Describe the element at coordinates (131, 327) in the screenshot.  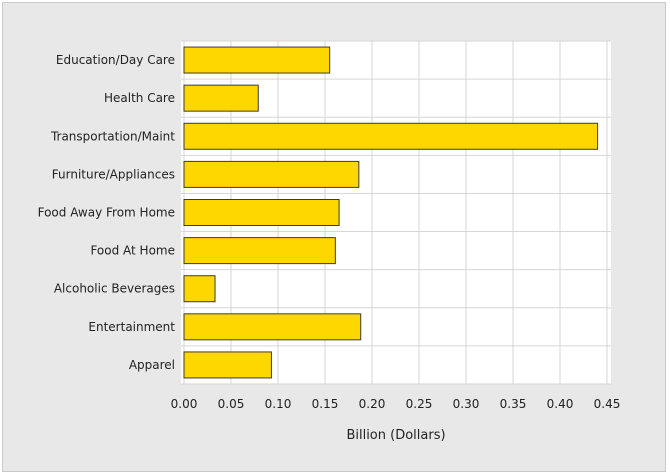
I see `category-label: Entertainment` at that location.